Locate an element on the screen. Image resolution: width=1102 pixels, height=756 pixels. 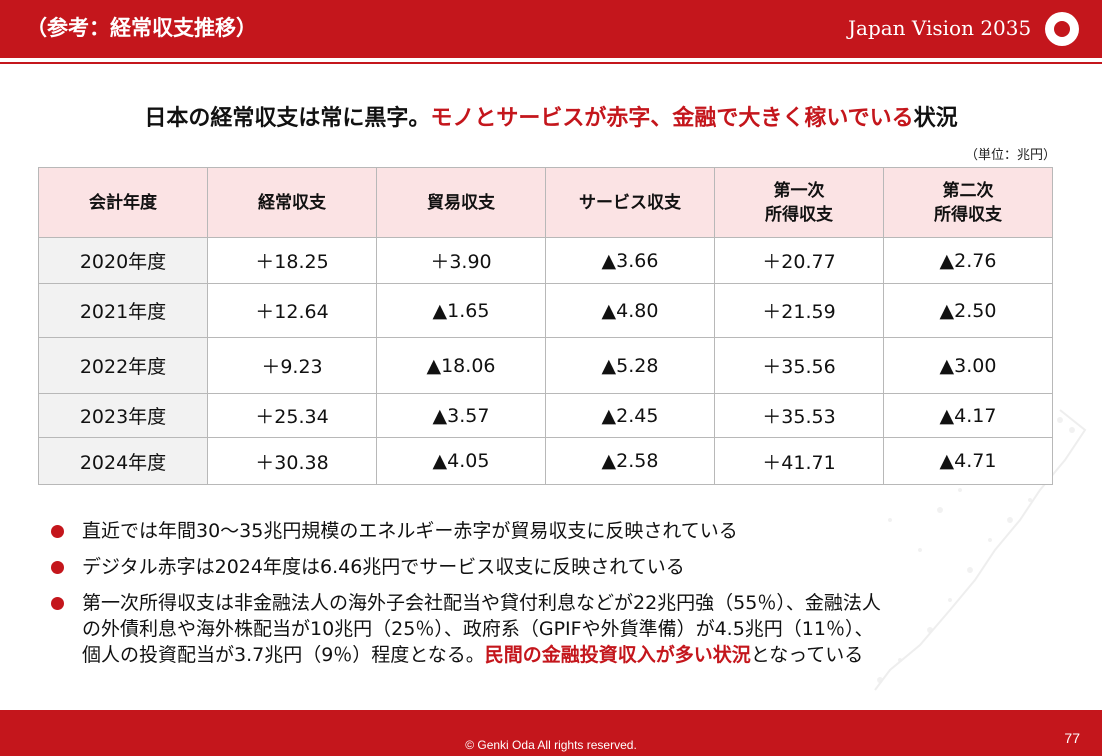
bullet-text: となっている is located at coordinates (807, 655).